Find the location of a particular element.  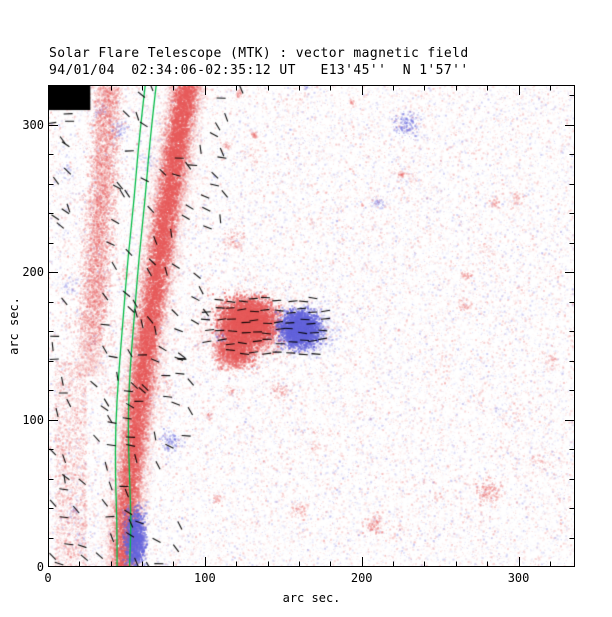

x-axis-title: arc sec. is located at coordinates (311, 598).